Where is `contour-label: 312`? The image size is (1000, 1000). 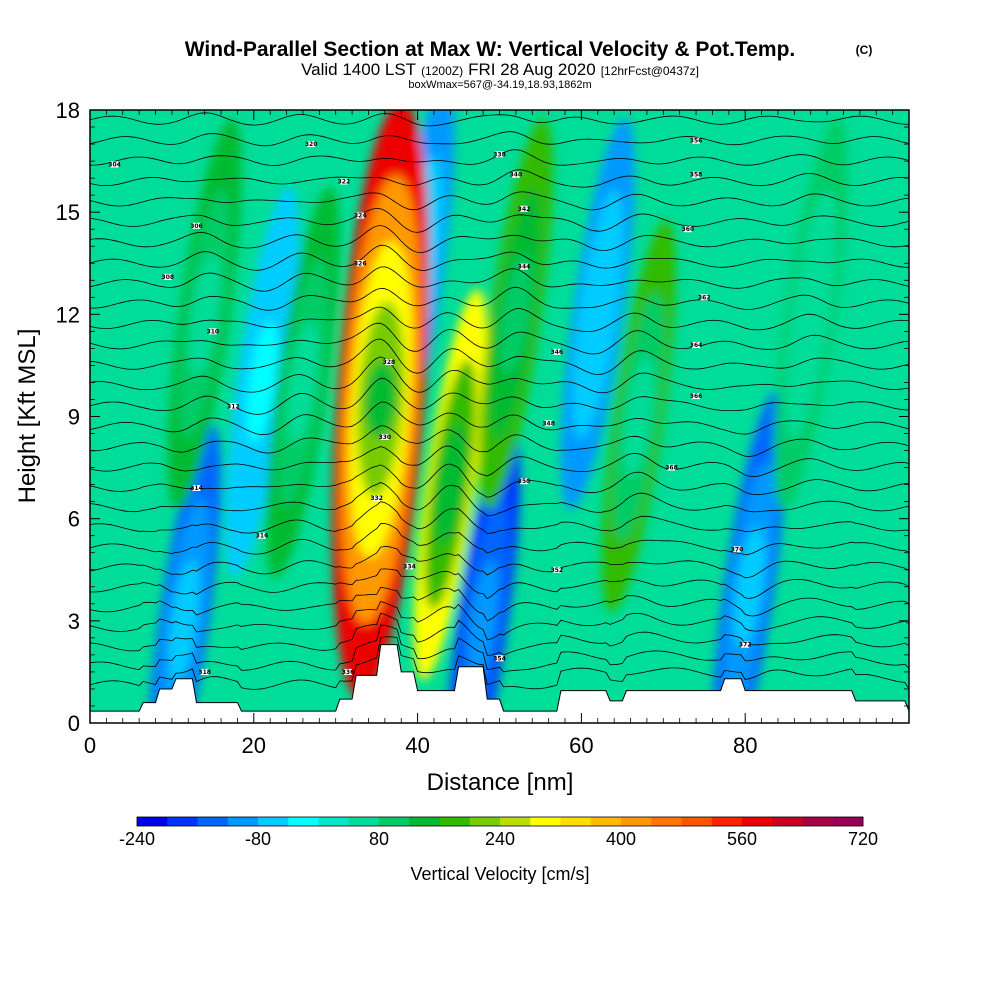 contour-label: 312 is located at coordinates (233, 406).